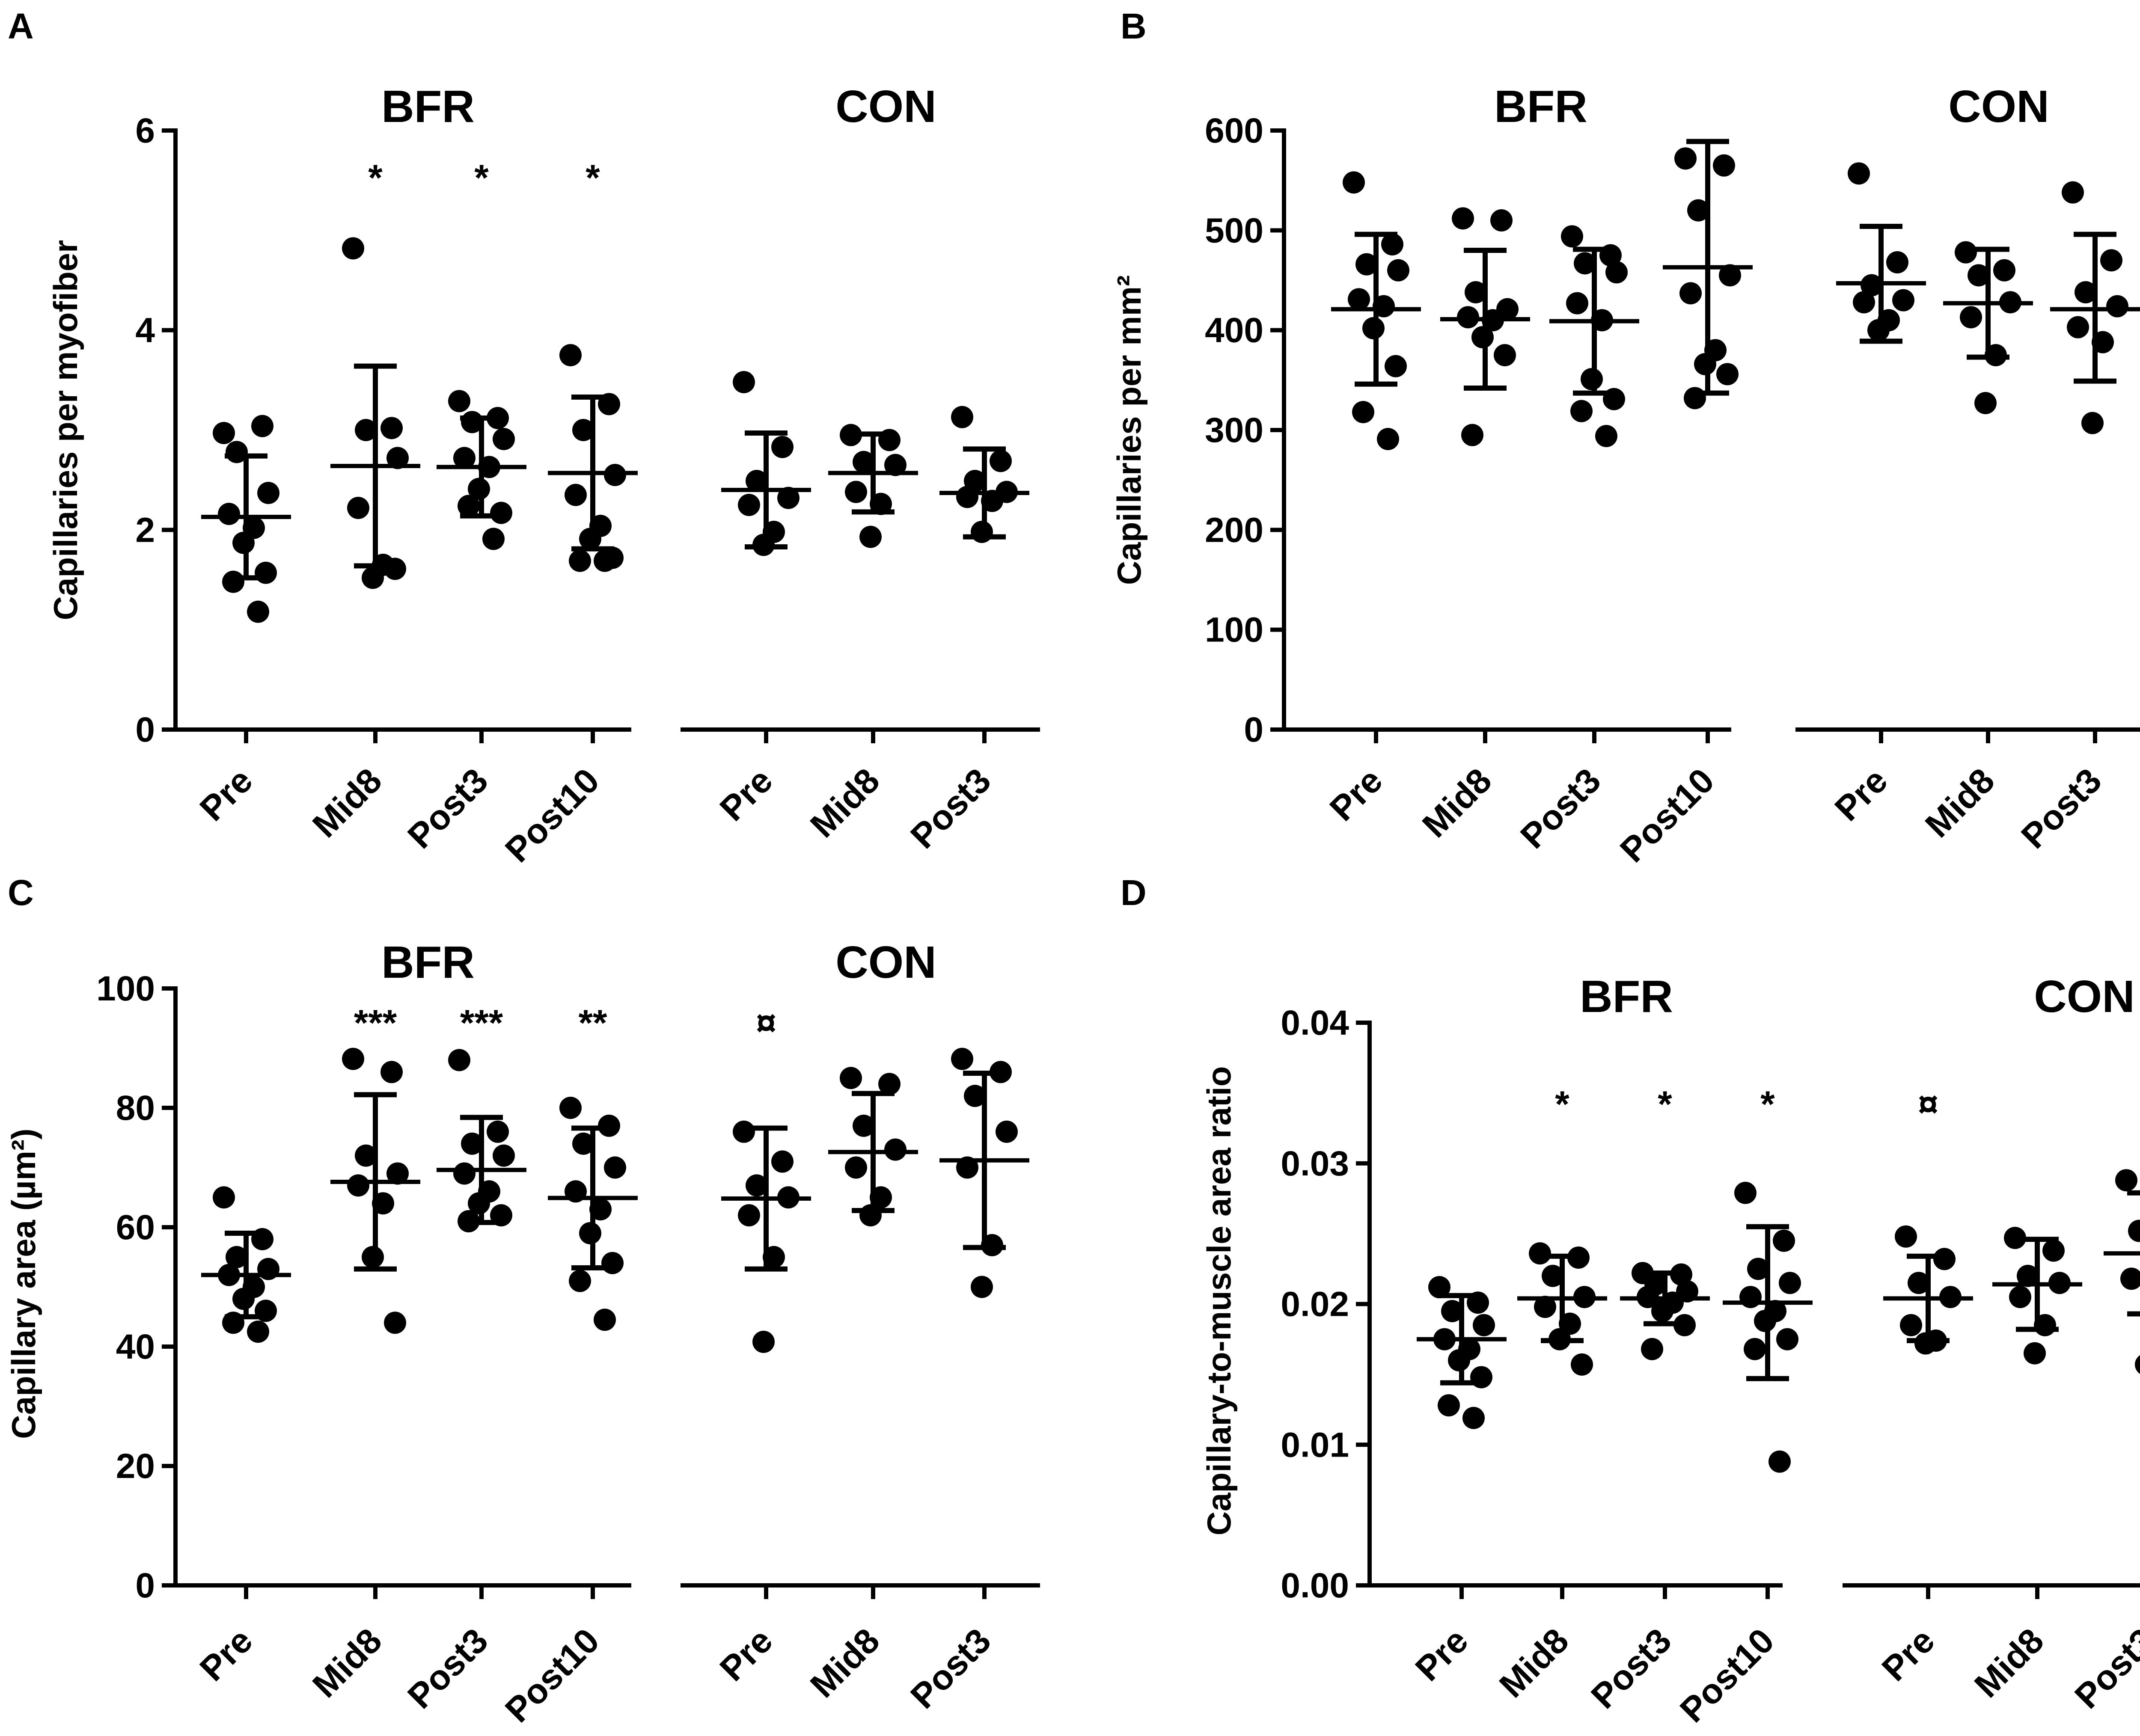 The image size is (2140, 1736). I want to click on y-tick-label: 200, so click(1234, 530).